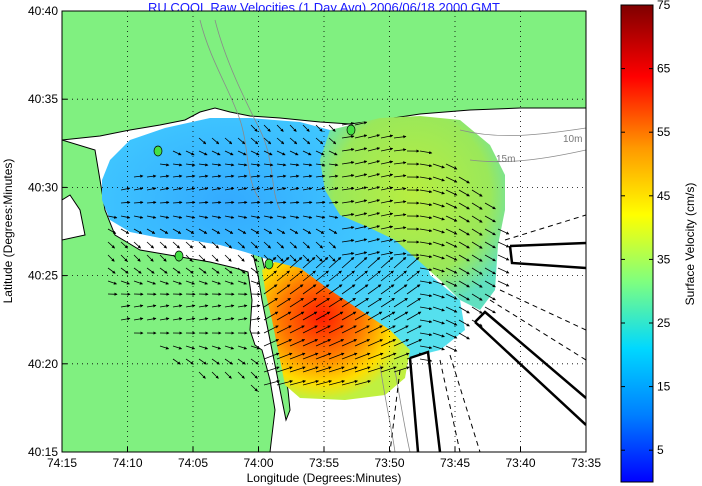  What do you see at coordinates (690, 244) in the screenshot?
I see `colorbar-label: Surface Velocity (cm/s)` at bounding box center [690, 244].